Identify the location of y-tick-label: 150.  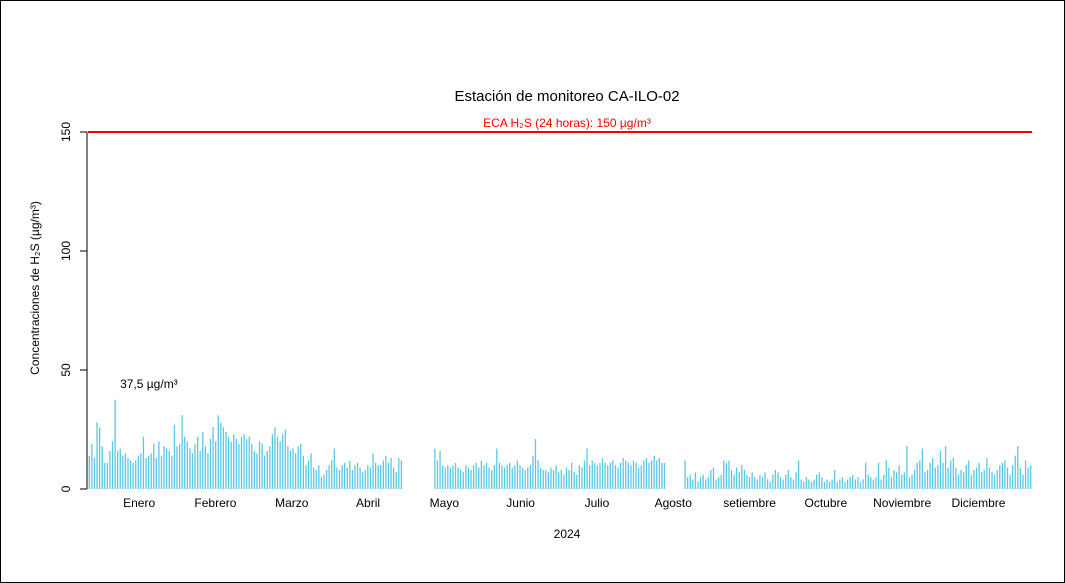
(66, 132).